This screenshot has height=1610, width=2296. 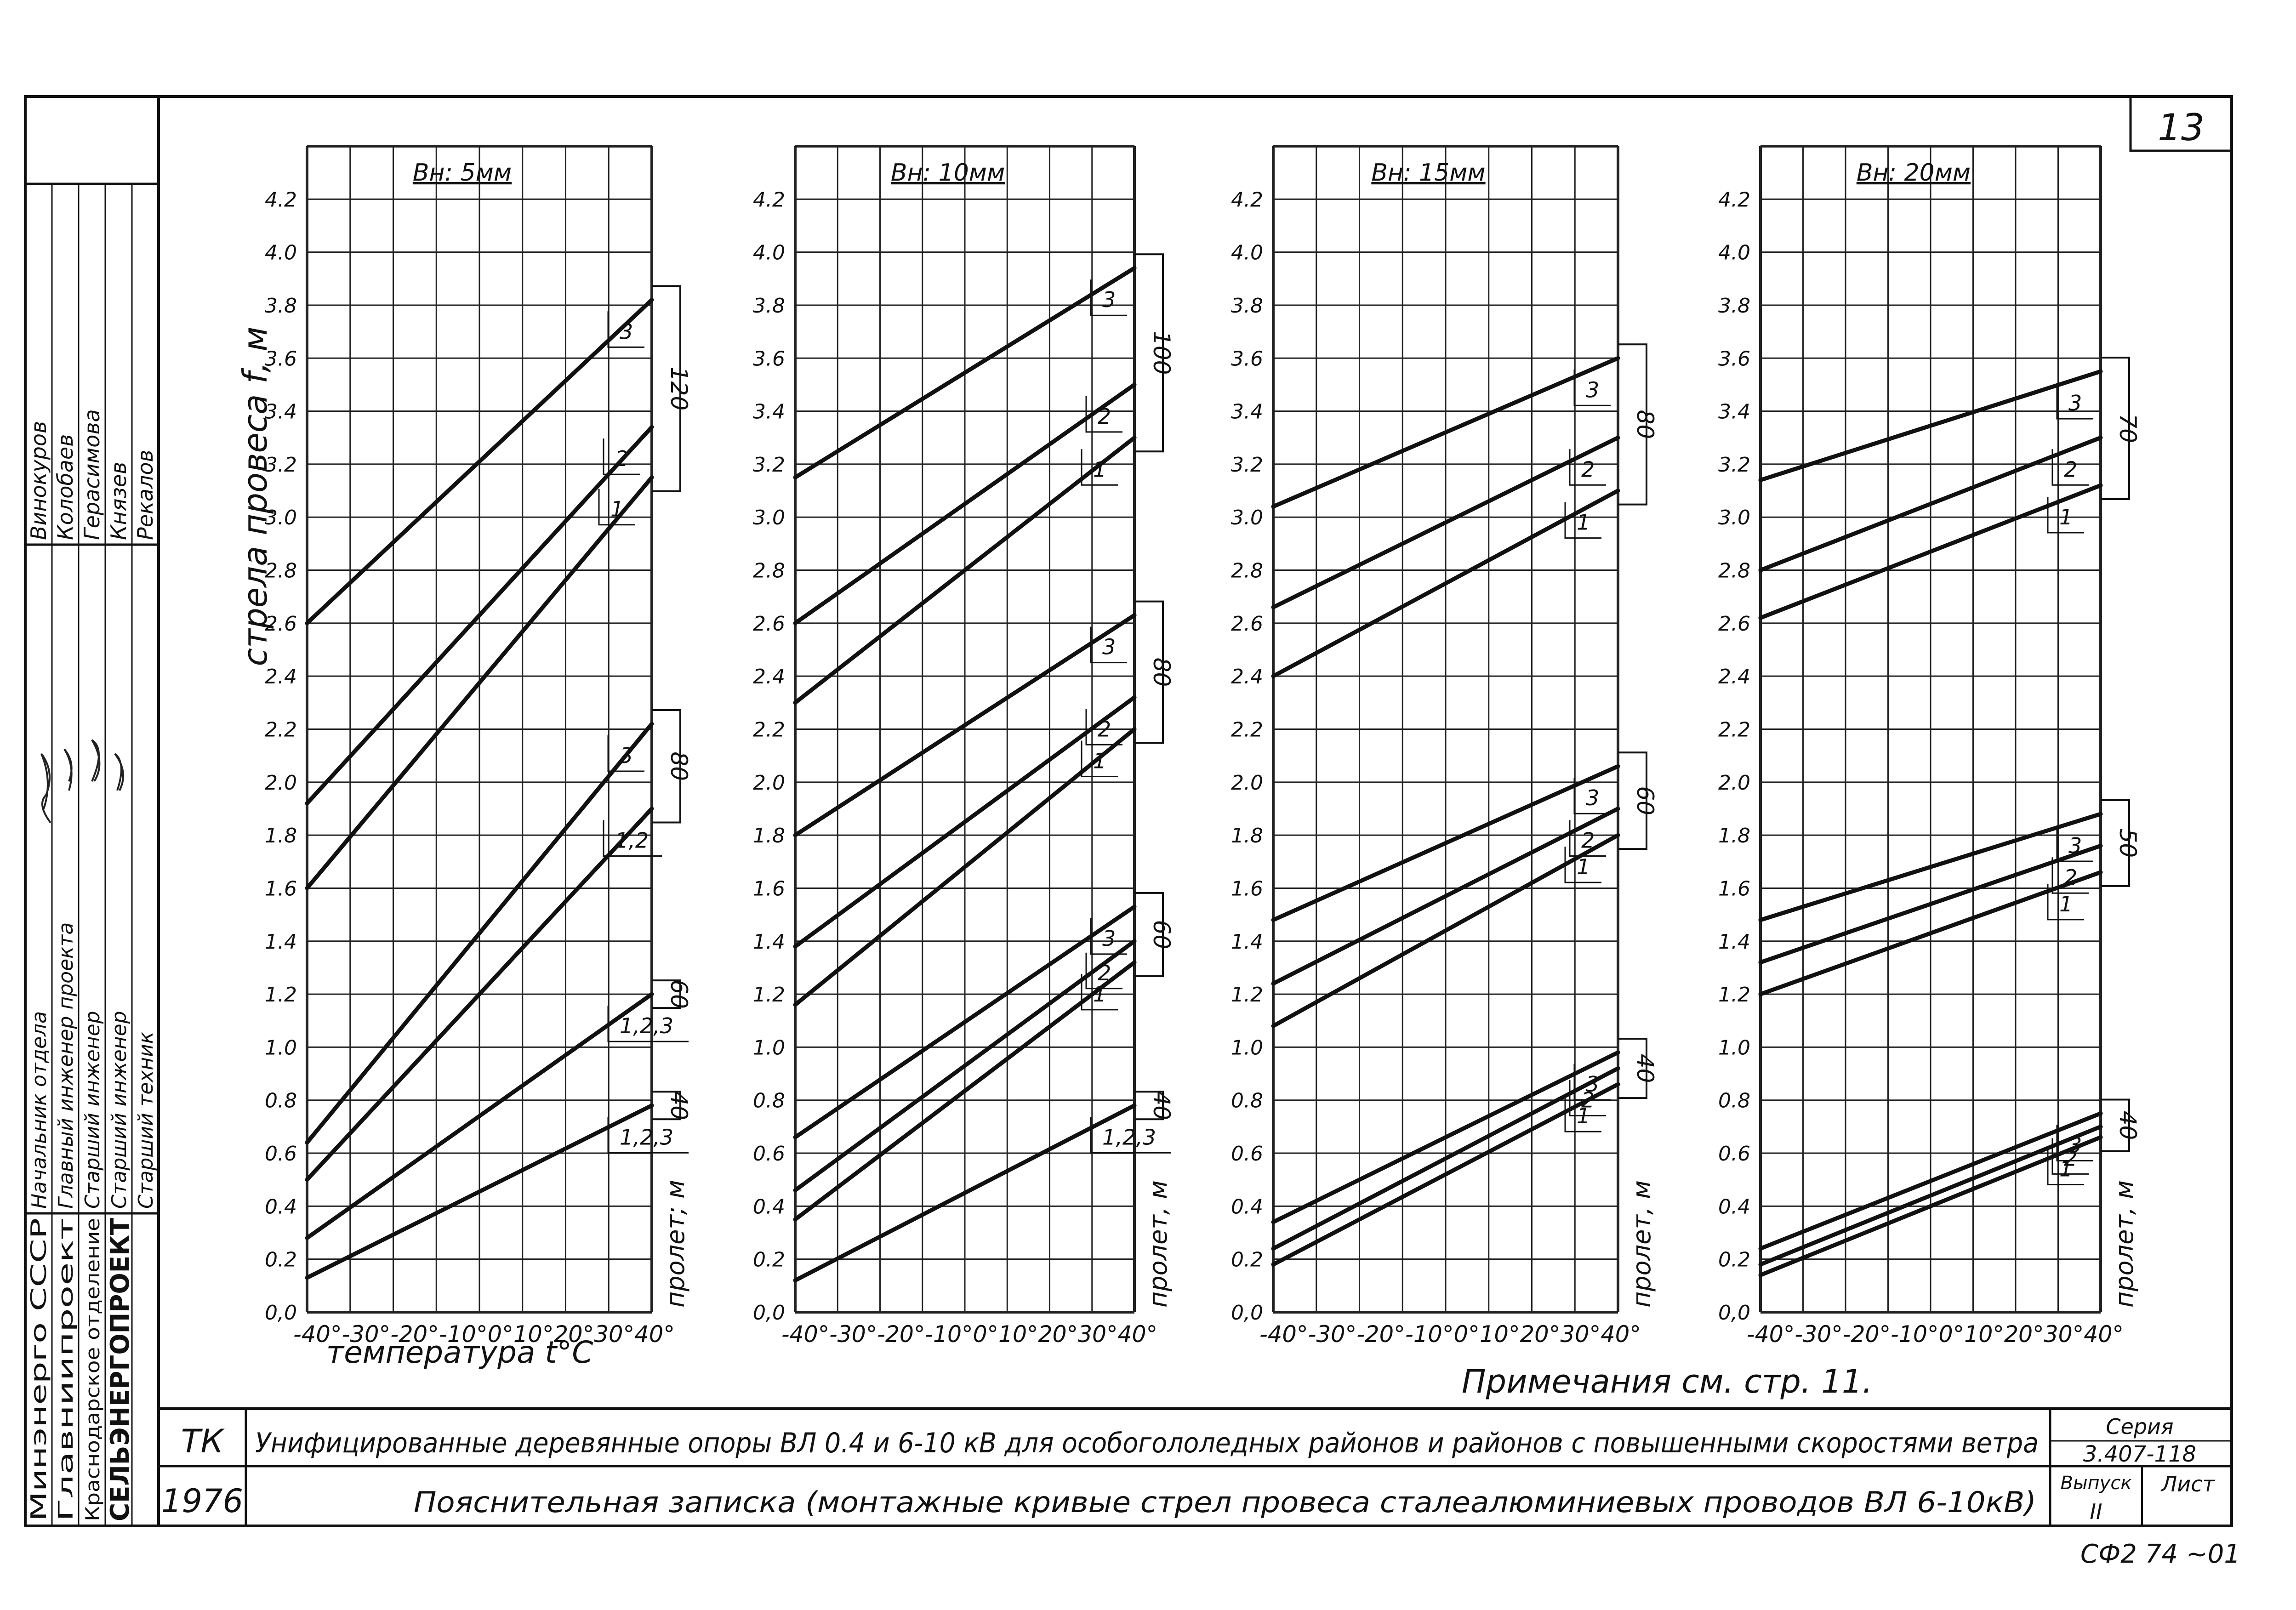 What do you see at coordinates (92, 474) in the screenshot?
I see `stamp-name: Герасимова` at bounding box center [92, 474].